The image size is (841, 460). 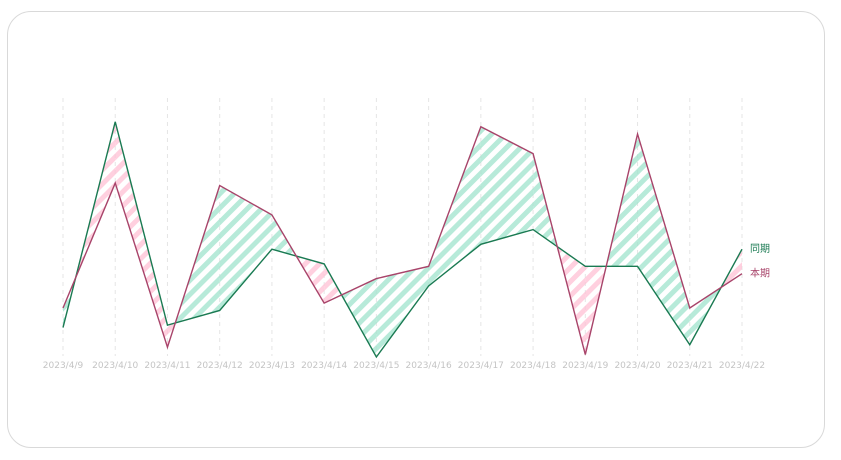 What do you see at coordinates (167, 366) in the screenshot?
I see `x-tick-label: 2023/4/11` at bounding box center [167, 366].